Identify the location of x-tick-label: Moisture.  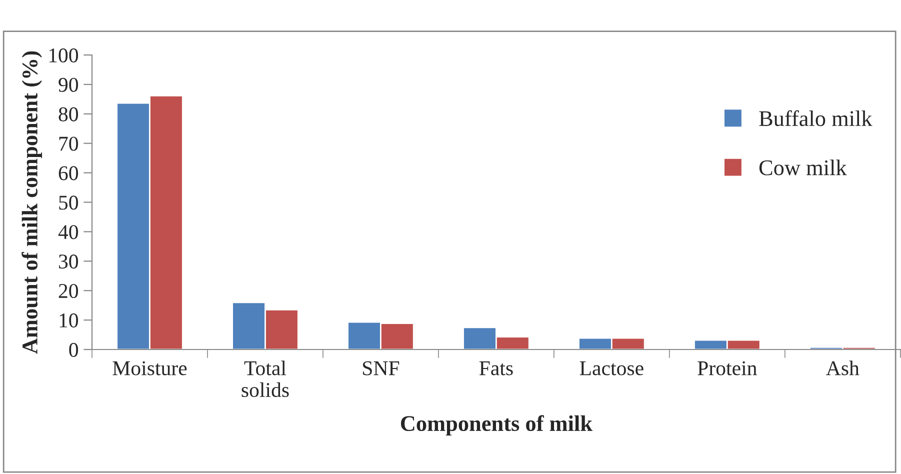
(149, 368).